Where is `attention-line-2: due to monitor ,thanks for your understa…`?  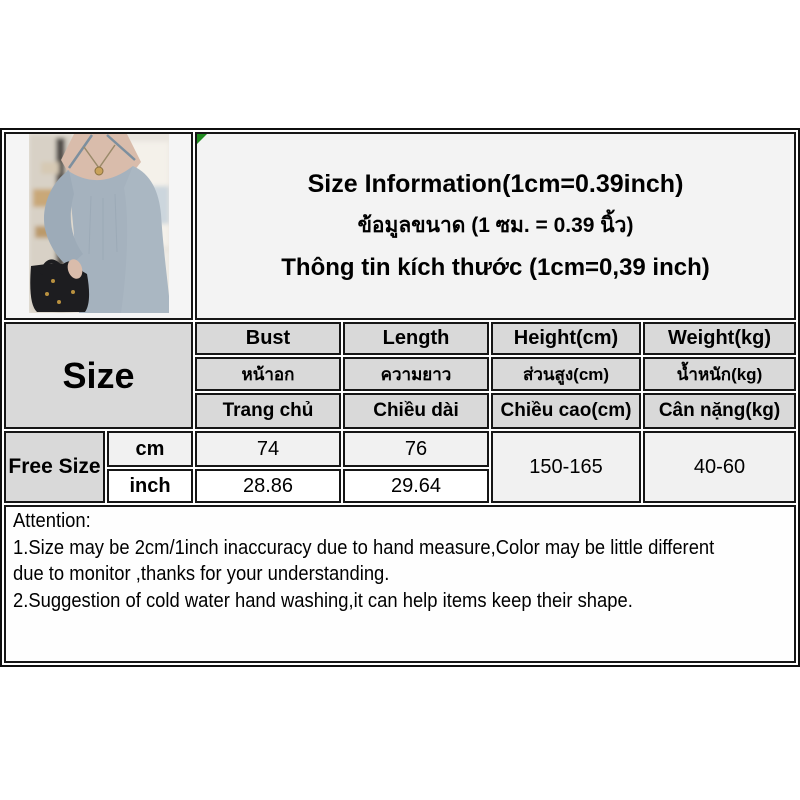
attention-line-2: due to monitor ,thanks for your understa… is located at coordinates (201, 574).